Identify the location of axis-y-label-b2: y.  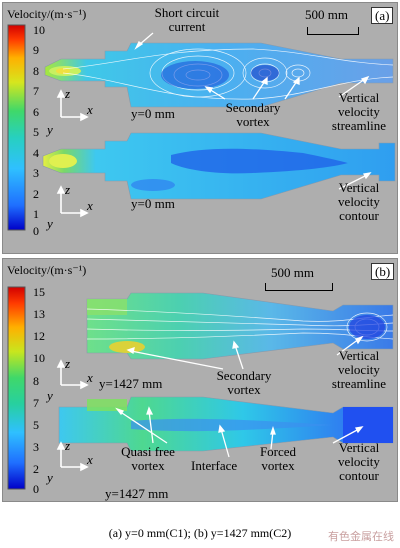
(50, 477).